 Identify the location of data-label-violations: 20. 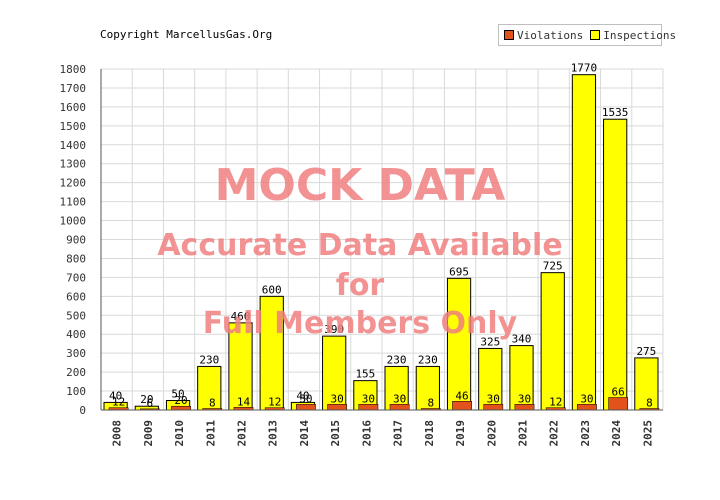
(180, 400).